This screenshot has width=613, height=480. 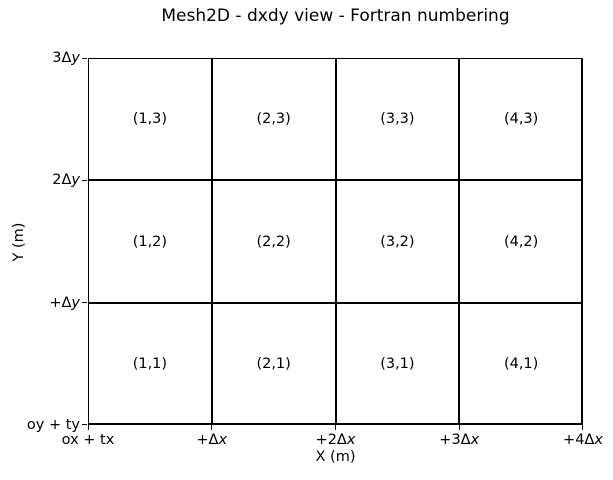 What do you see at coordinates (273, 119) in the screenshot?
I see `cell-label: (2,3)` at bounding box center [273, 119].